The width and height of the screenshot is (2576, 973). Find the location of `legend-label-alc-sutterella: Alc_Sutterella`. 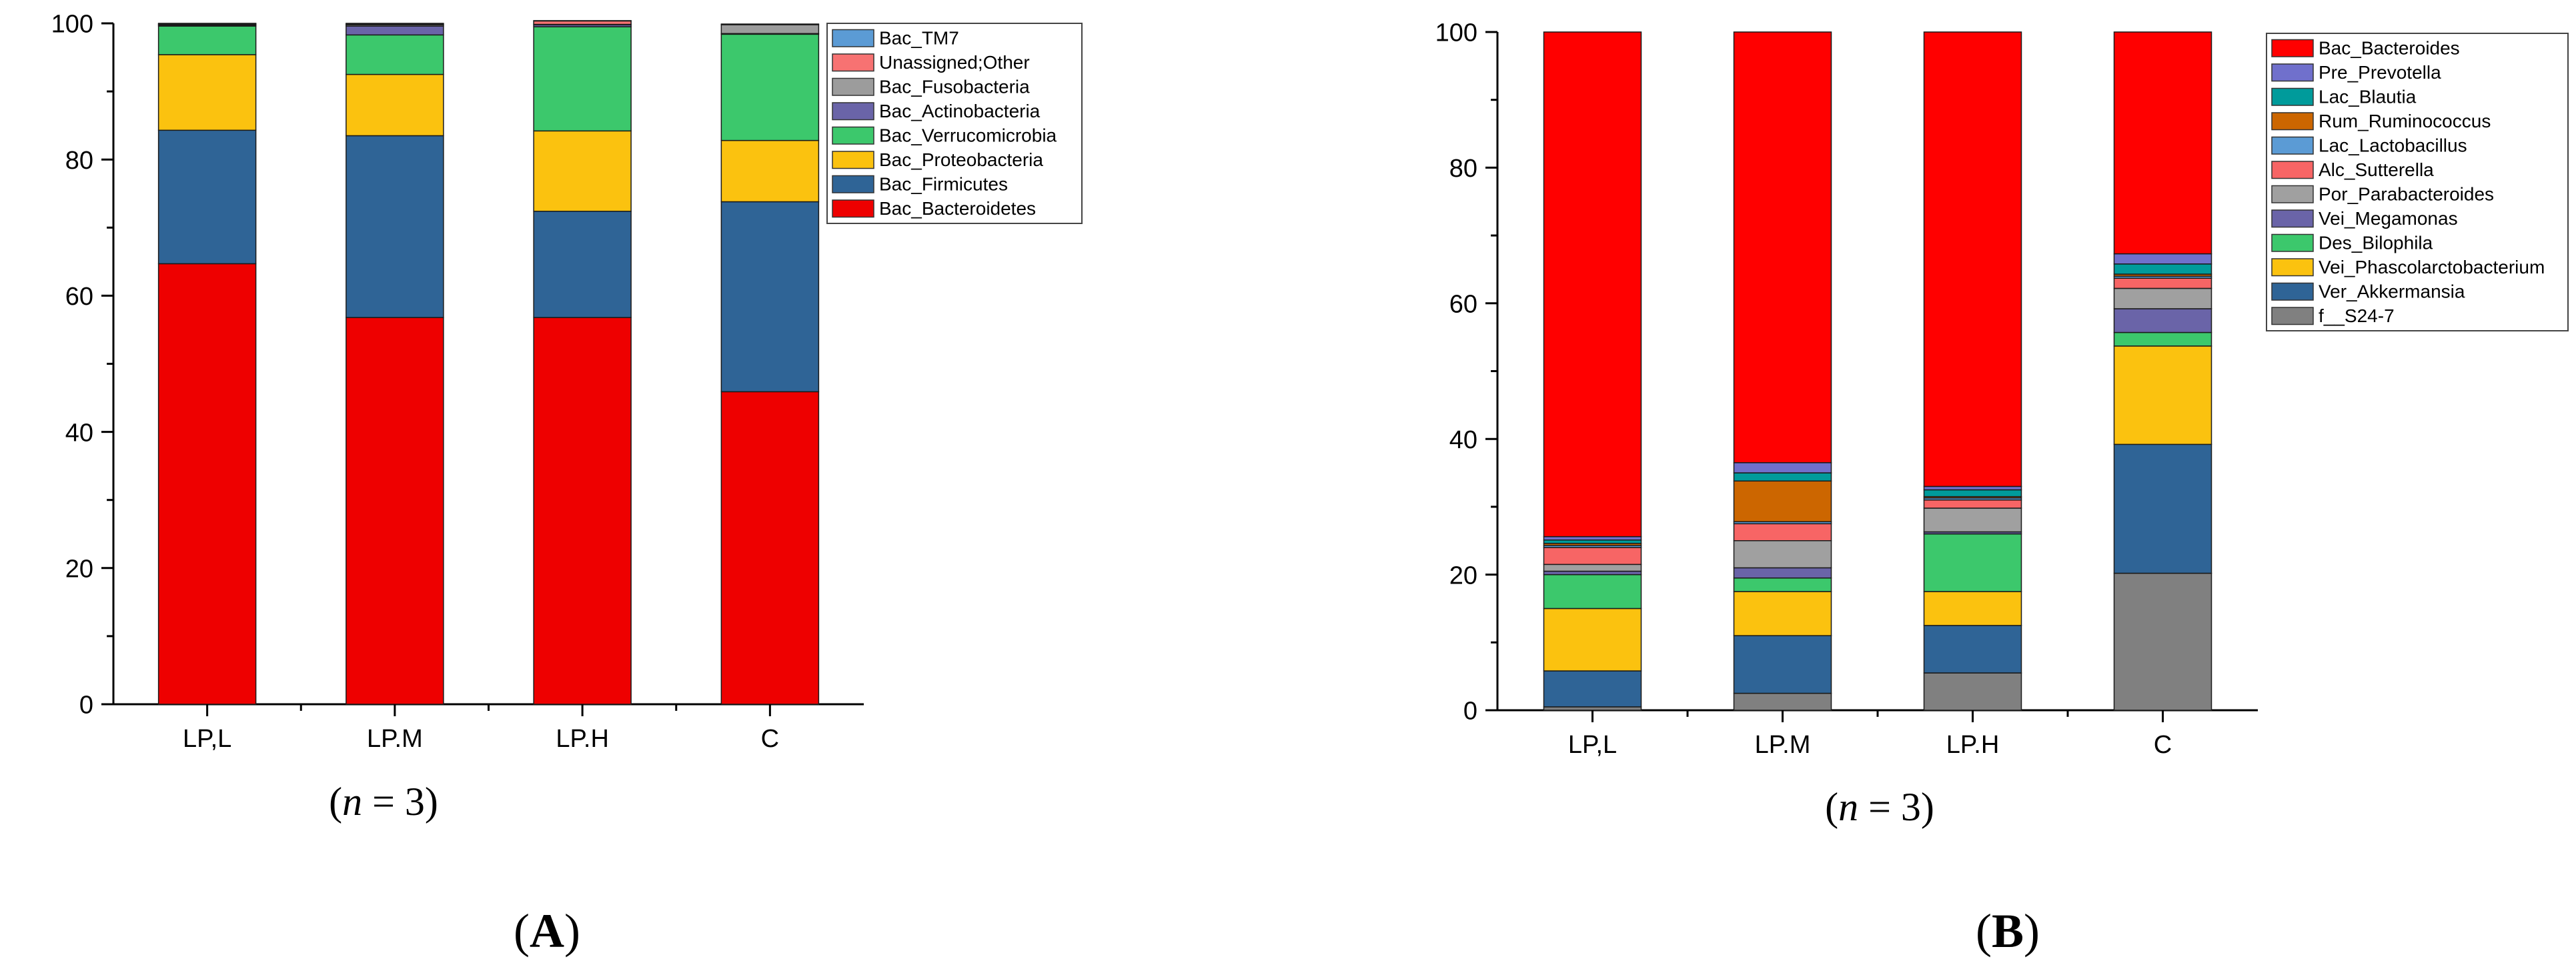

legend-label-alc-sutterella: Alc_Sutterella is located at coordinates (2376, 169).